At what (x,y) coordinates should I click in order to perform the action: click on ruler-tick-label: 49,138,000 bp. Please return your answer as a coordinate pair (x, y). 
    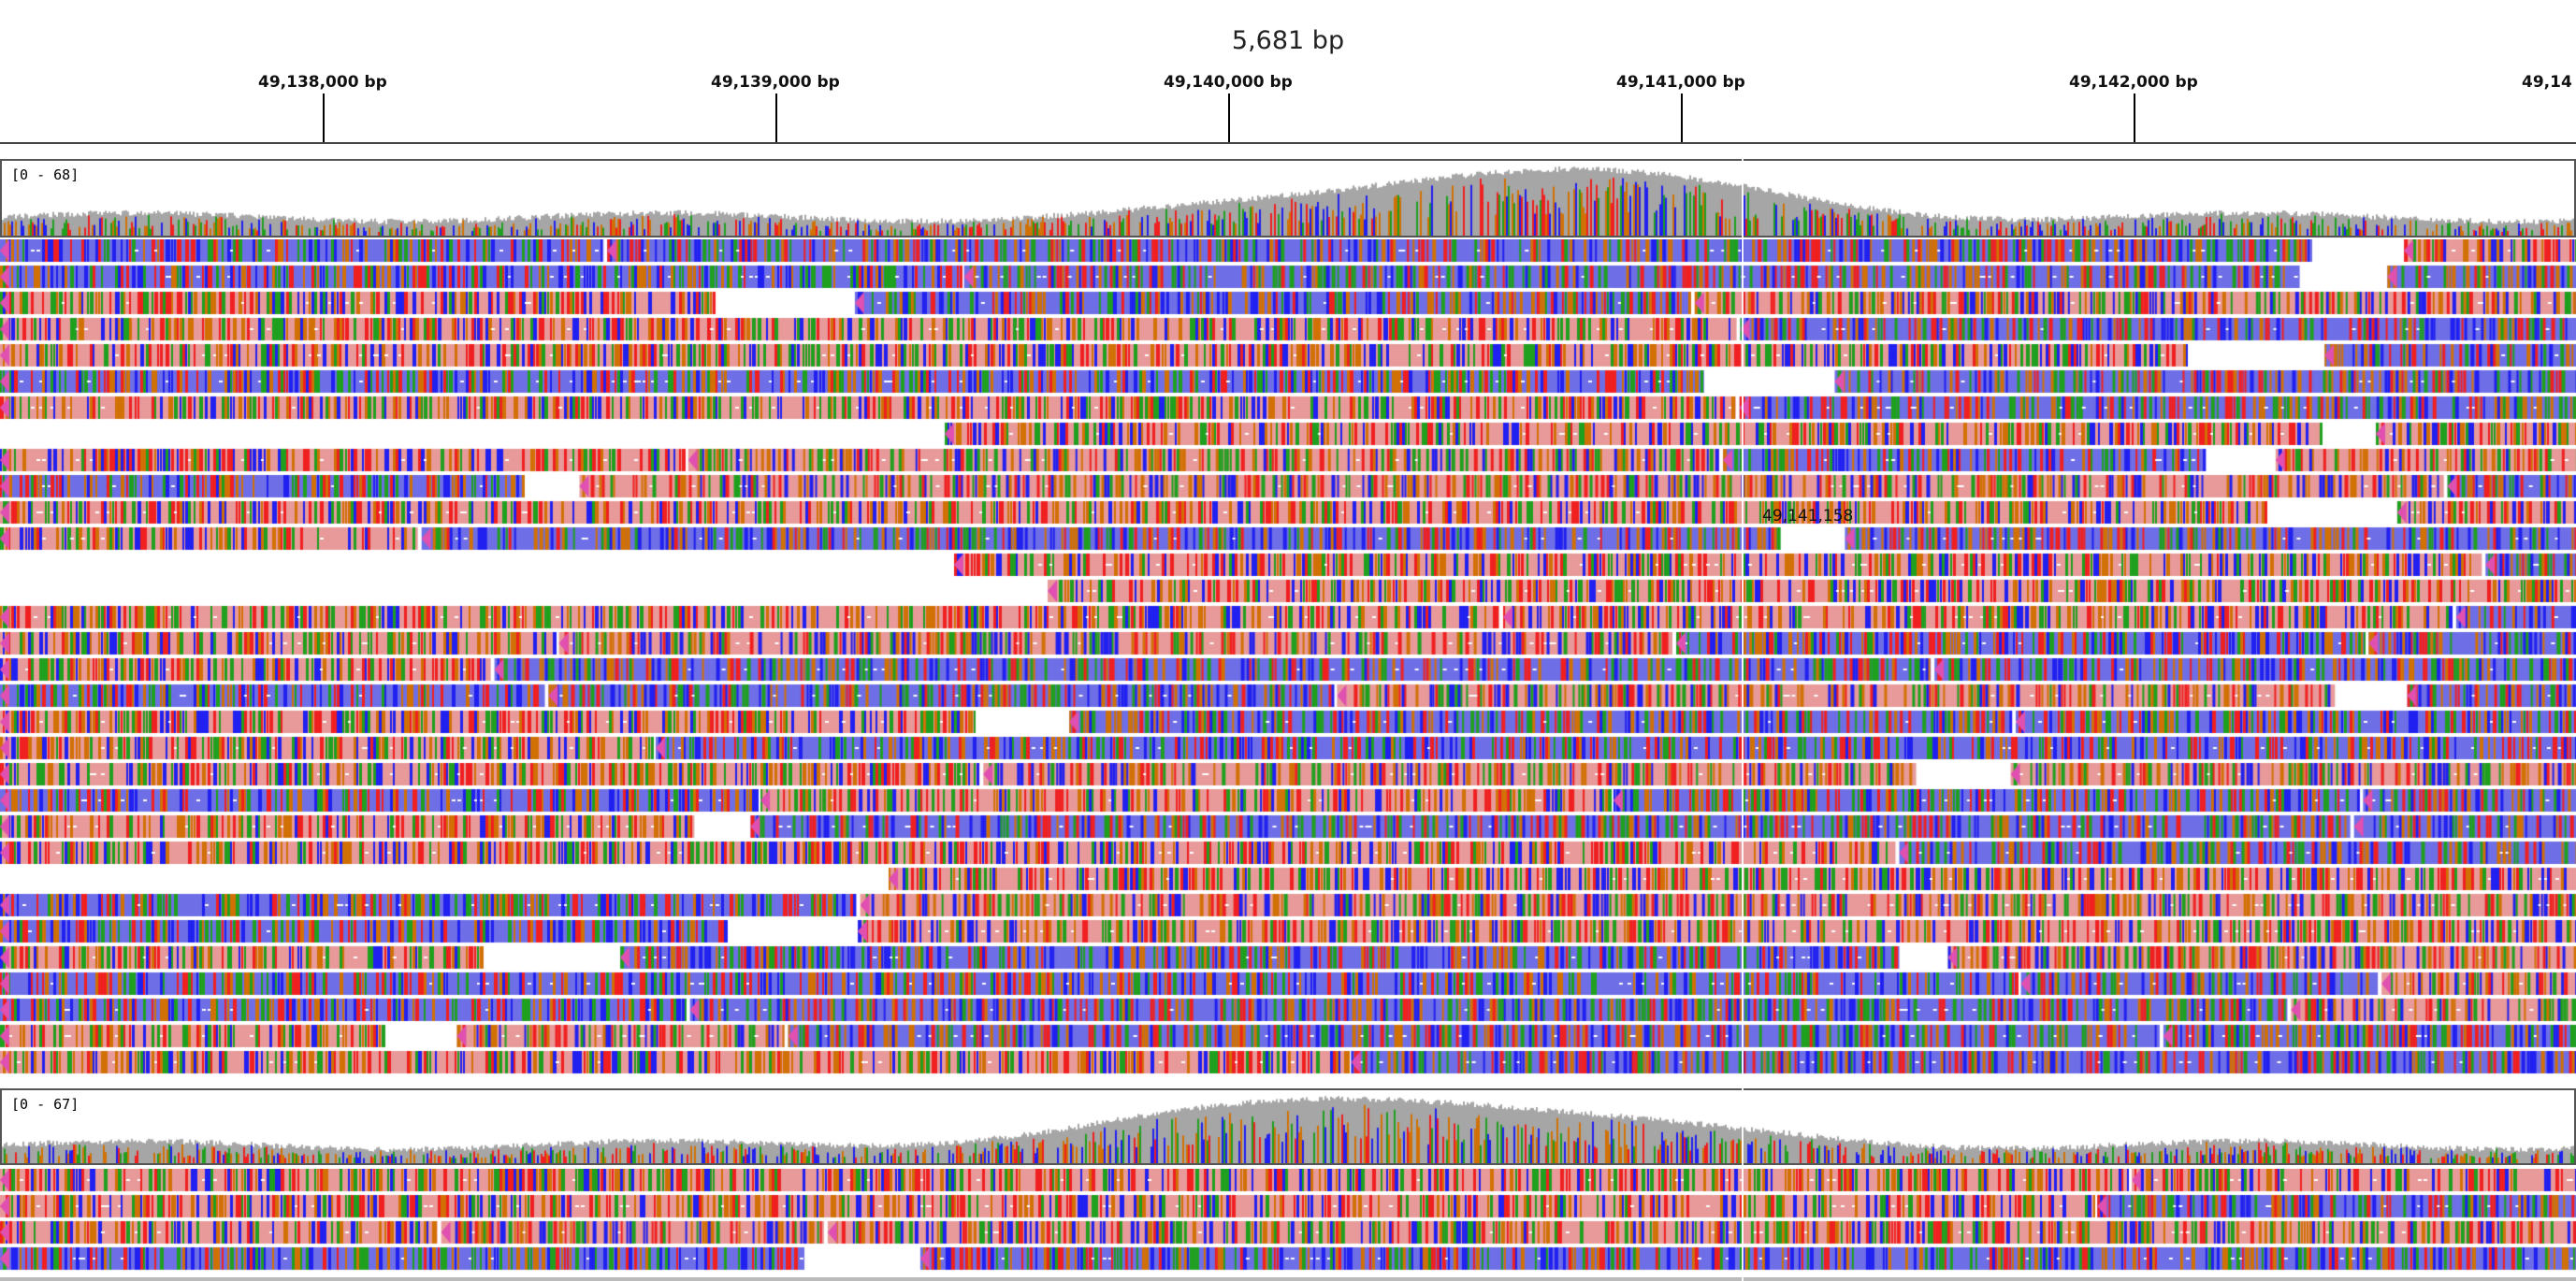
    Looking at the image, I should click on (322, 83).